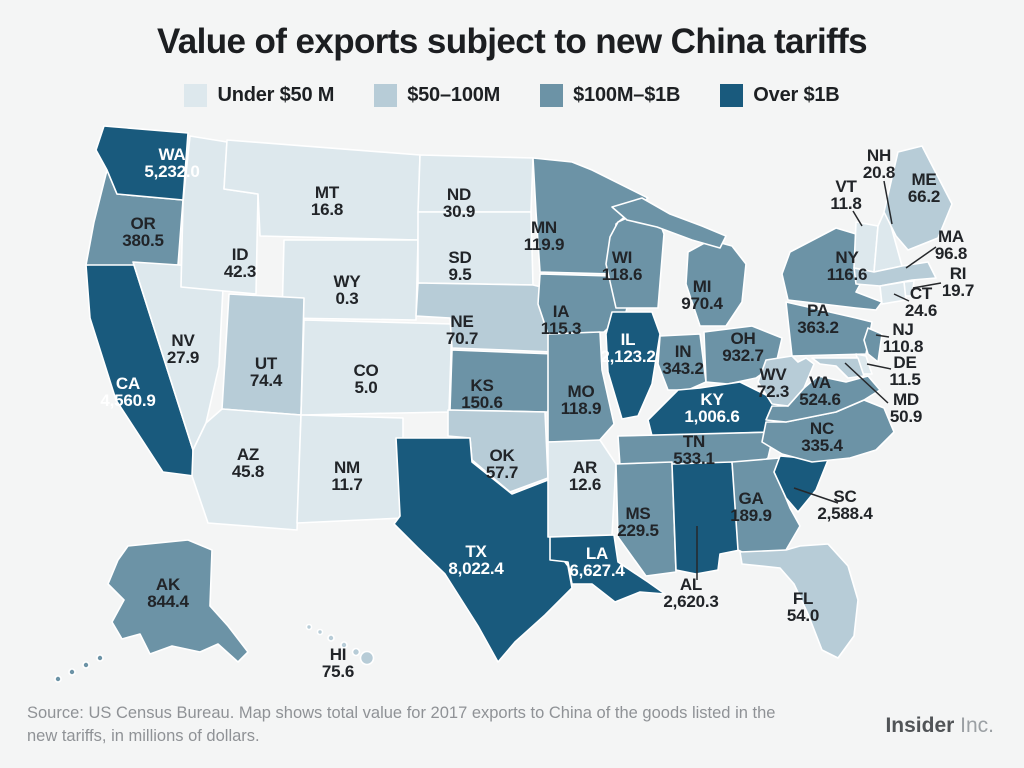 Image resolution: width=1024 pixels, height=768 pixels. What do you see at coordinates (628, 339) in the screenshot?
I see `state-abbr: IL` at bounding box center [628, 339].